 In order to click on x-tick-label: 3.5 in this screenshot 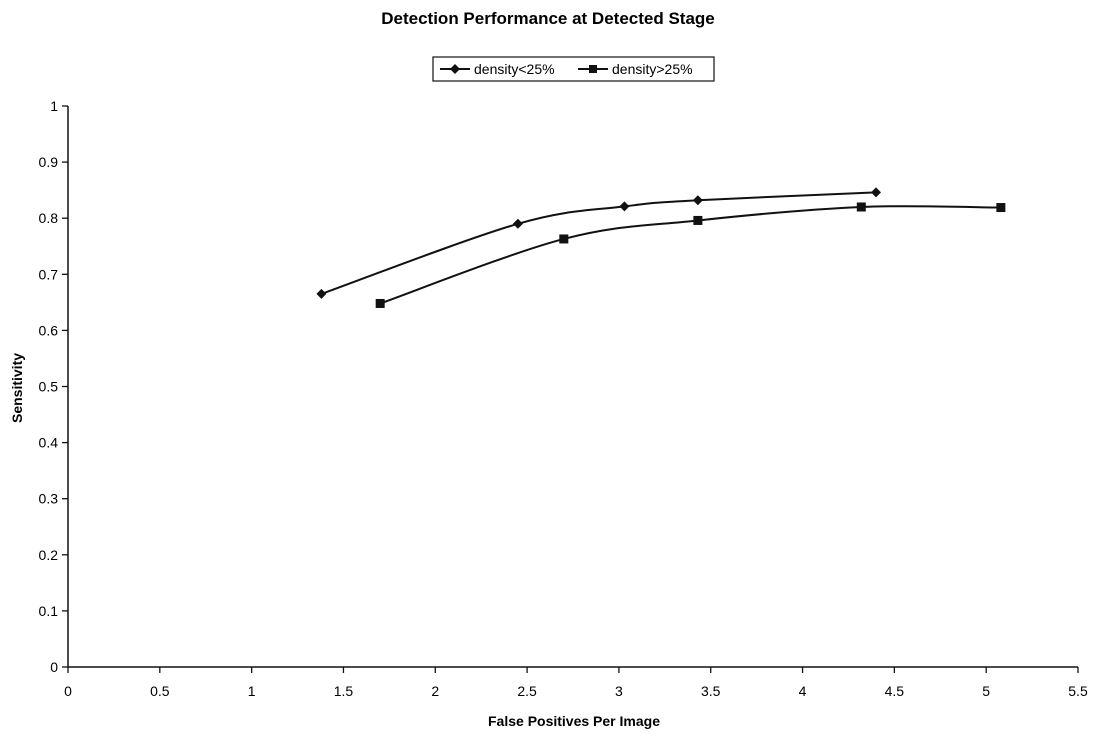, I will do `click(711, 691)`.